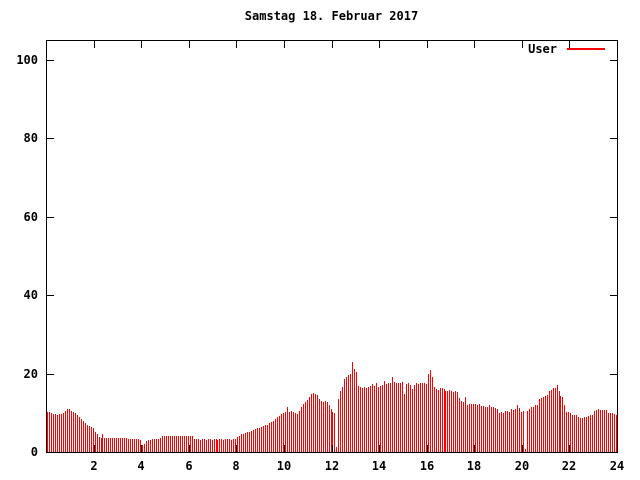 Image resolution: width=640 pixels, height=480 pixels. Describe the element at coordinates (522, 466) in the screenshot. I see `x-tick-label: 20` at that location.